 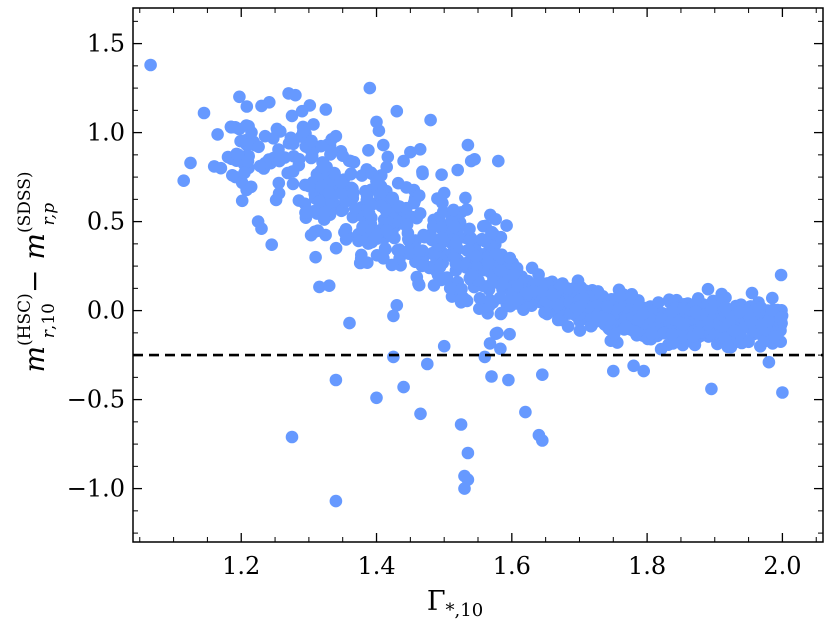 I want to click on x-axis-label: Γ*,10, so click(x=455, y=603).